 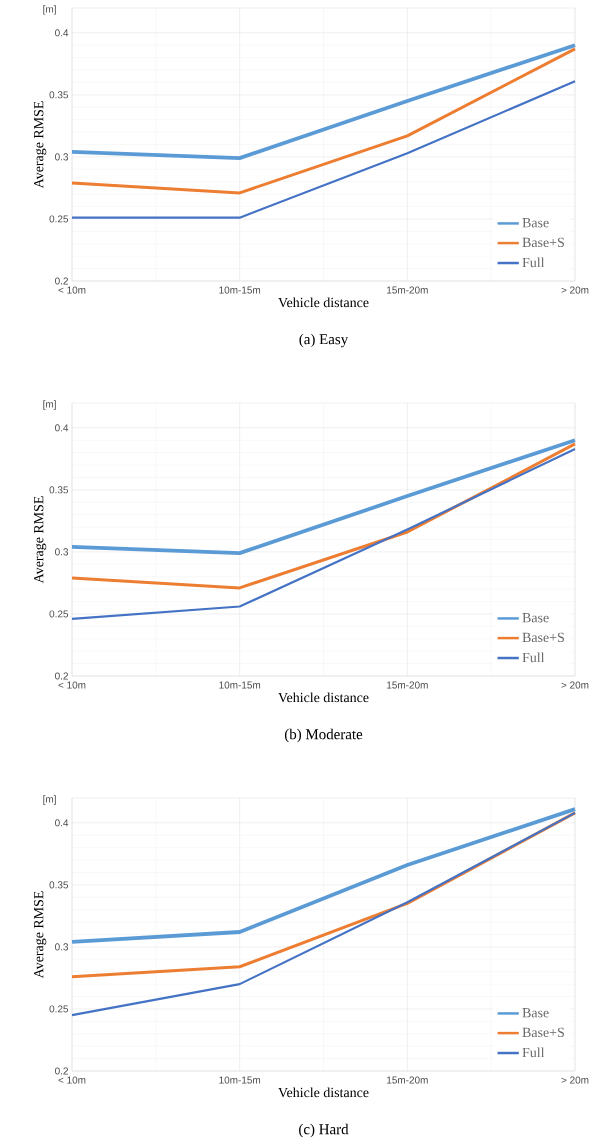 I want to click on text: (a) Easy, so click(x=324, y=340).